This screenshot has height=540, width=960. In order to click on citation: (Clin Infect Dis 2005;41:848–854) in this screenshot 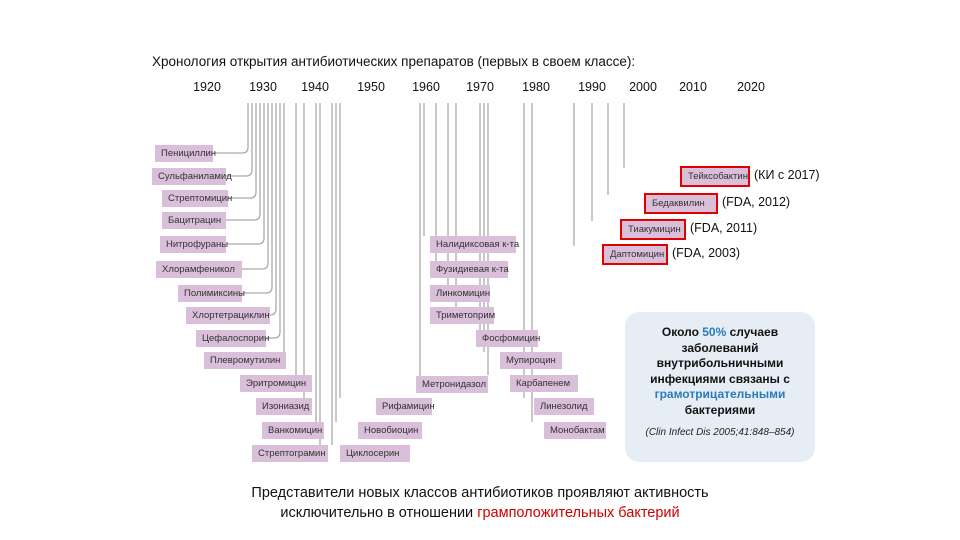, I will do `click(720, 432)`.